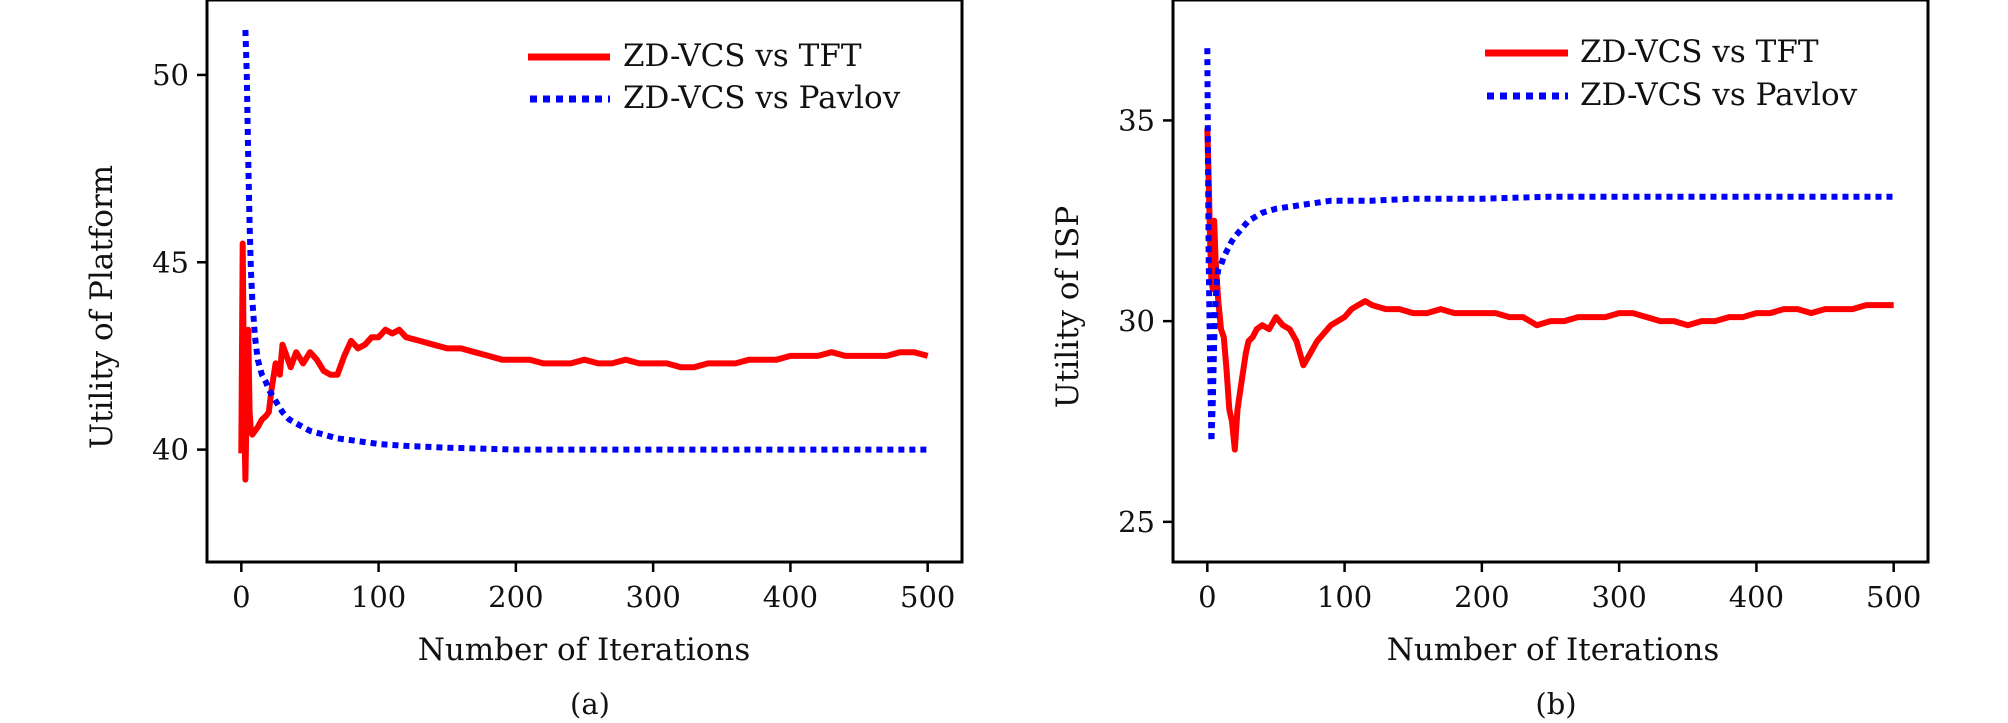 This screenshot has height=723, width=2008. Describe the element at coordinates (583, 361) in the screenshot. I see `series-line-tft` at that location.